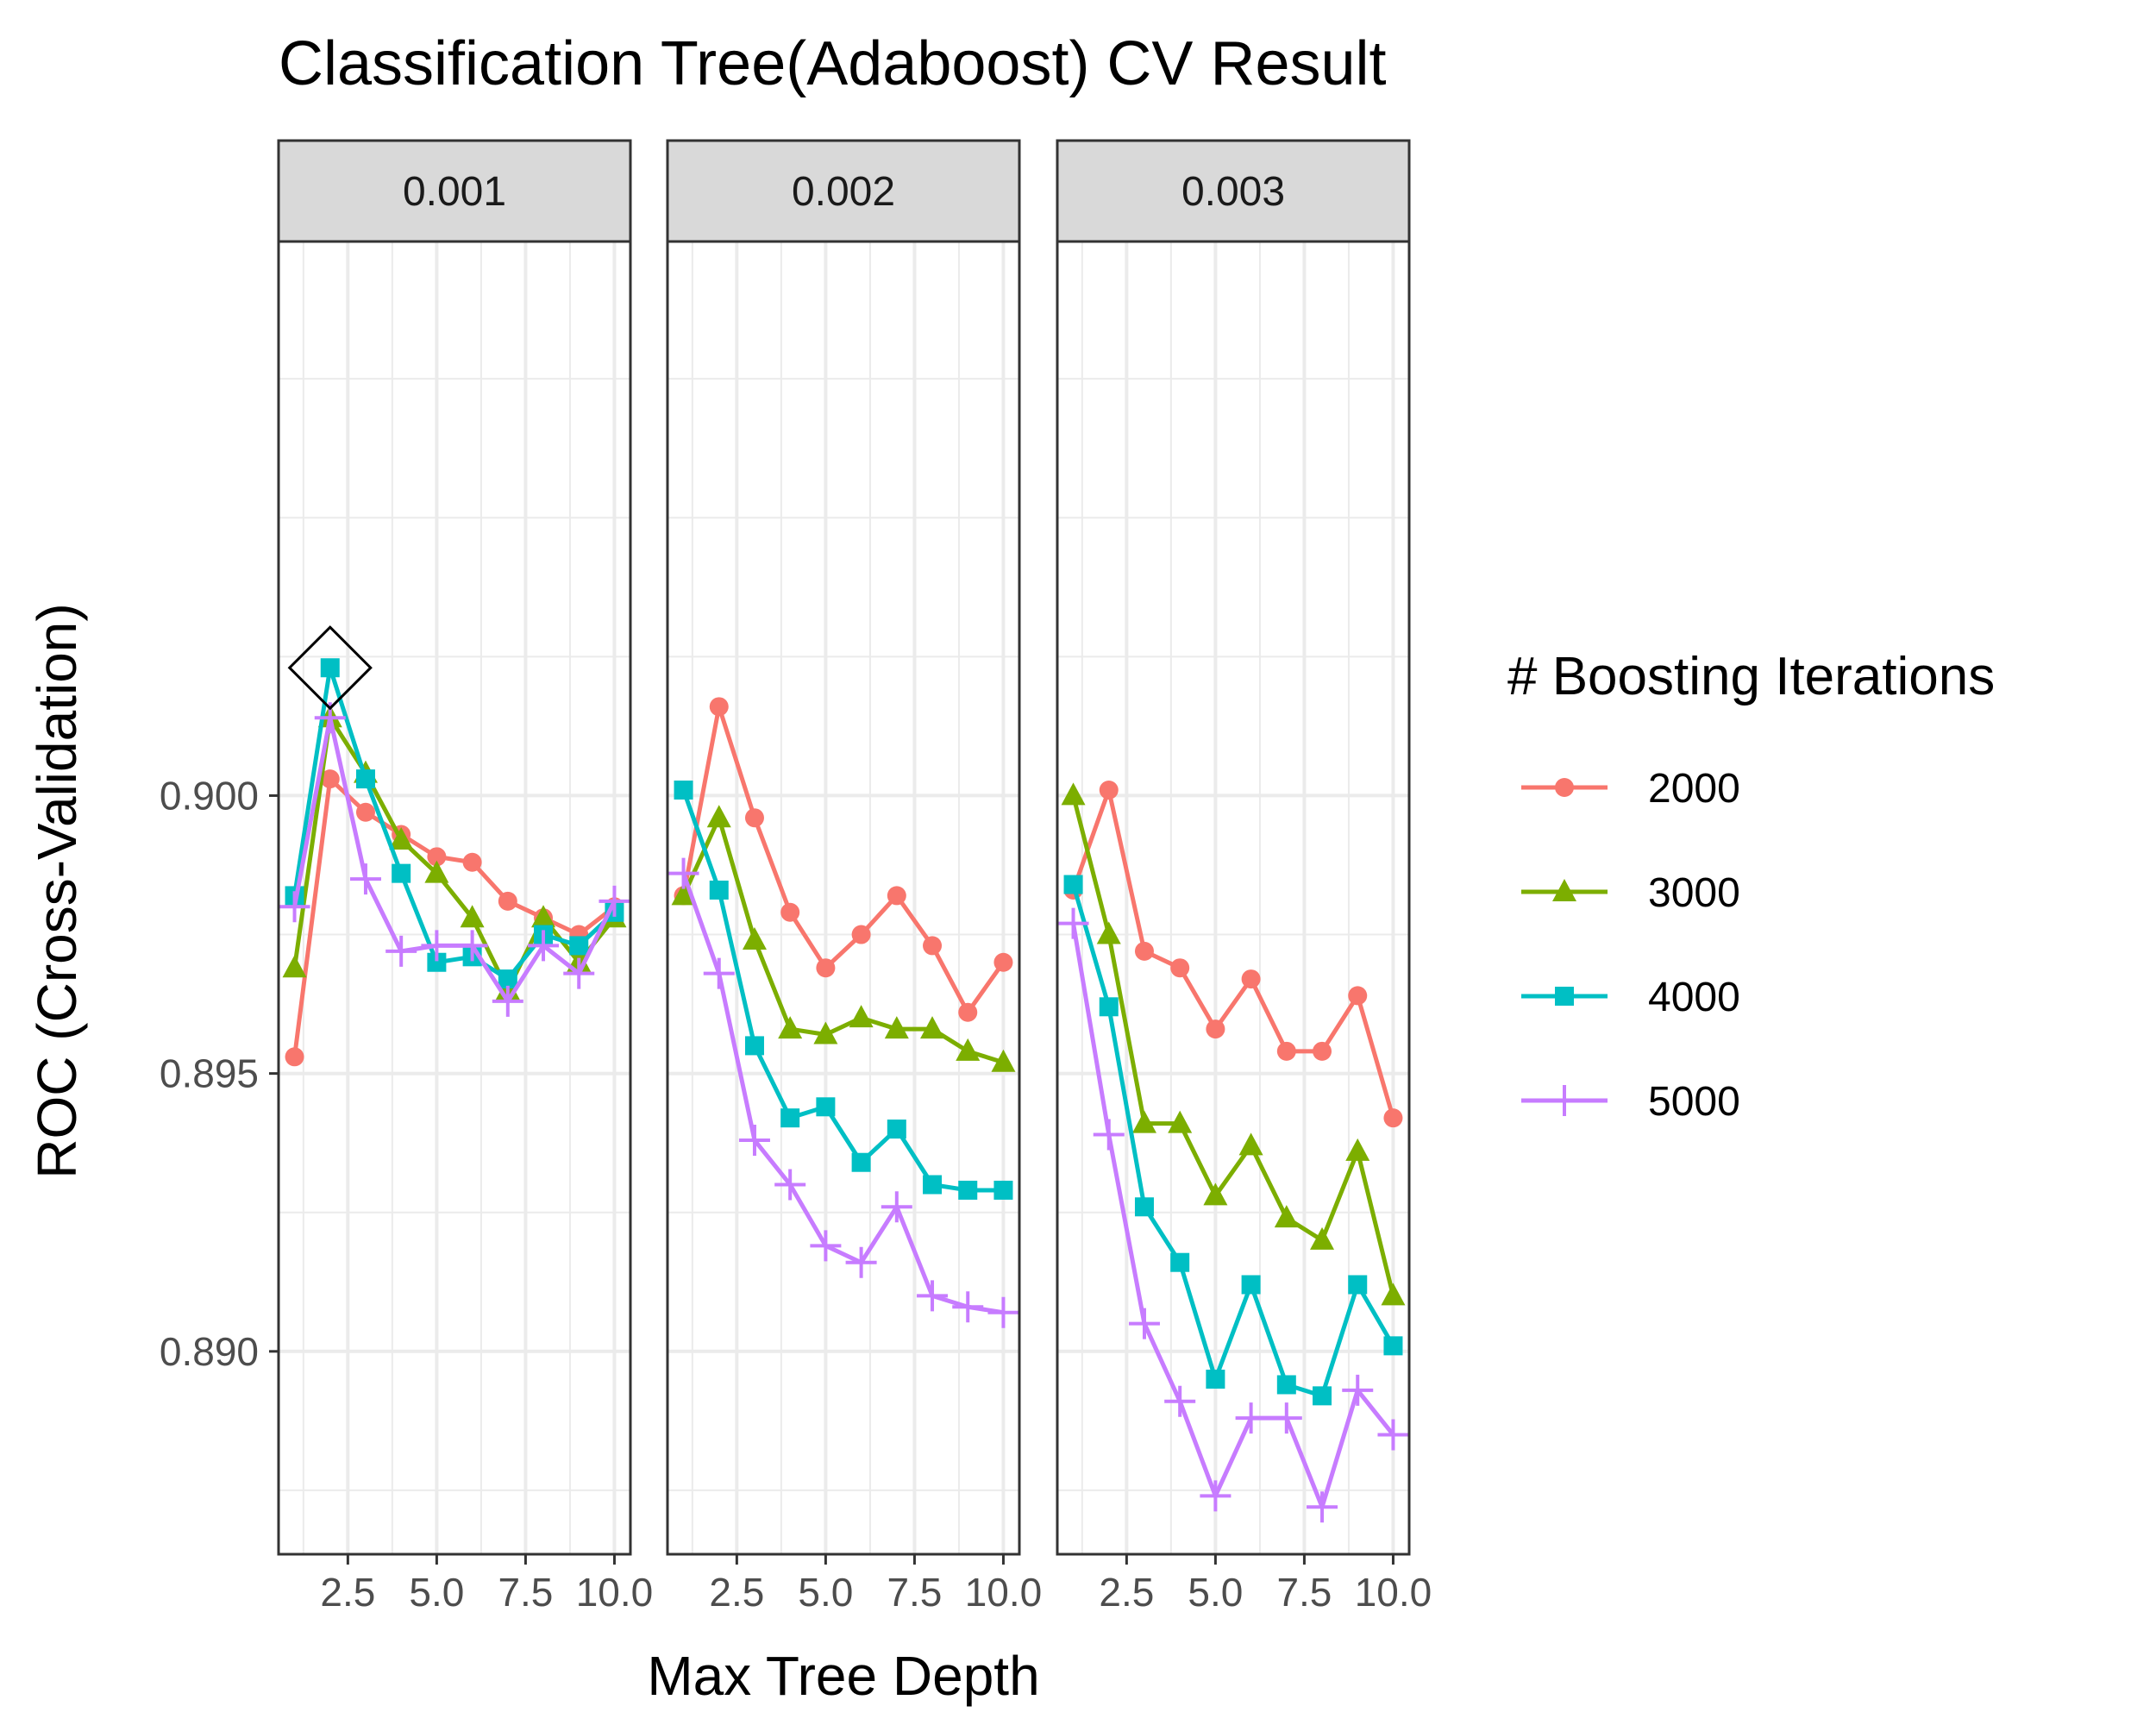  I want to click on legend-label: 3000, so click(1694, 893).